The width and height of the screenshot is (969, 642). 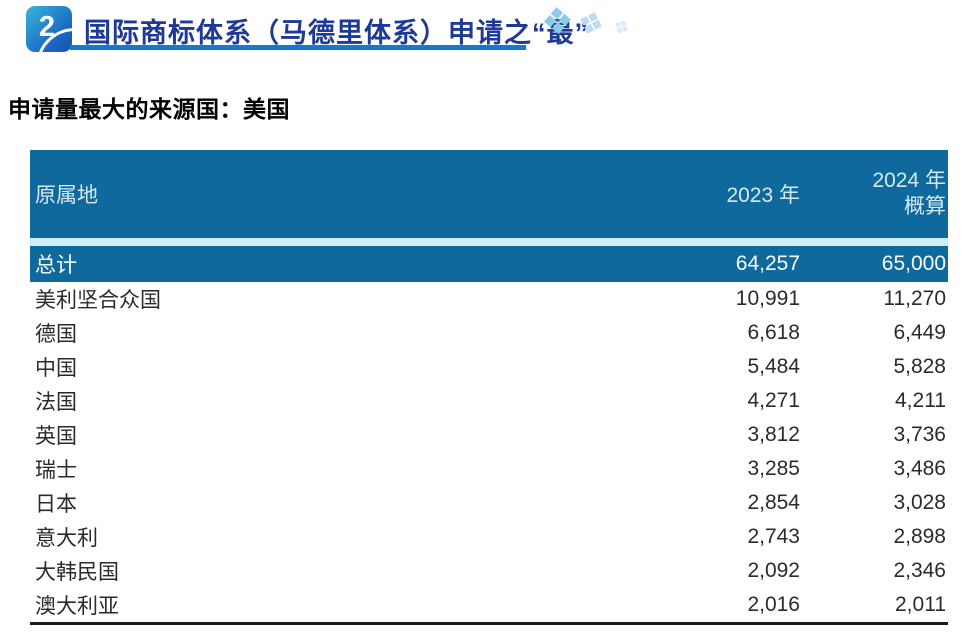 I want to click on row-2024-value: 3,486, so click(x=919, y=468).